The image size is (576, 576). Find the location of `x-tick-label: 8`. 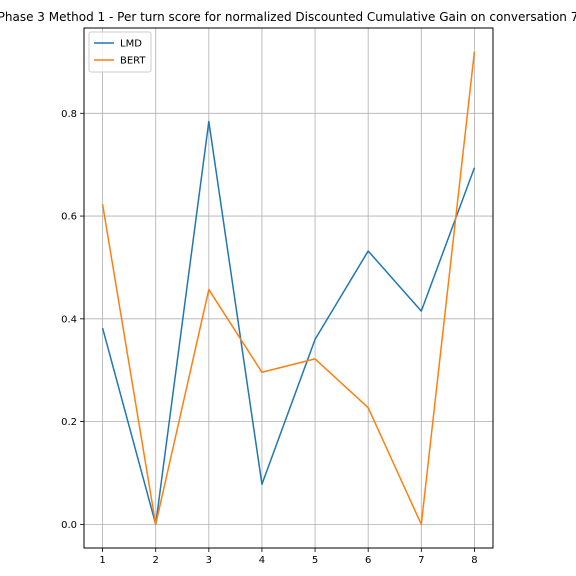

x-tick-label: 8 is located at coordinates (474, 560).